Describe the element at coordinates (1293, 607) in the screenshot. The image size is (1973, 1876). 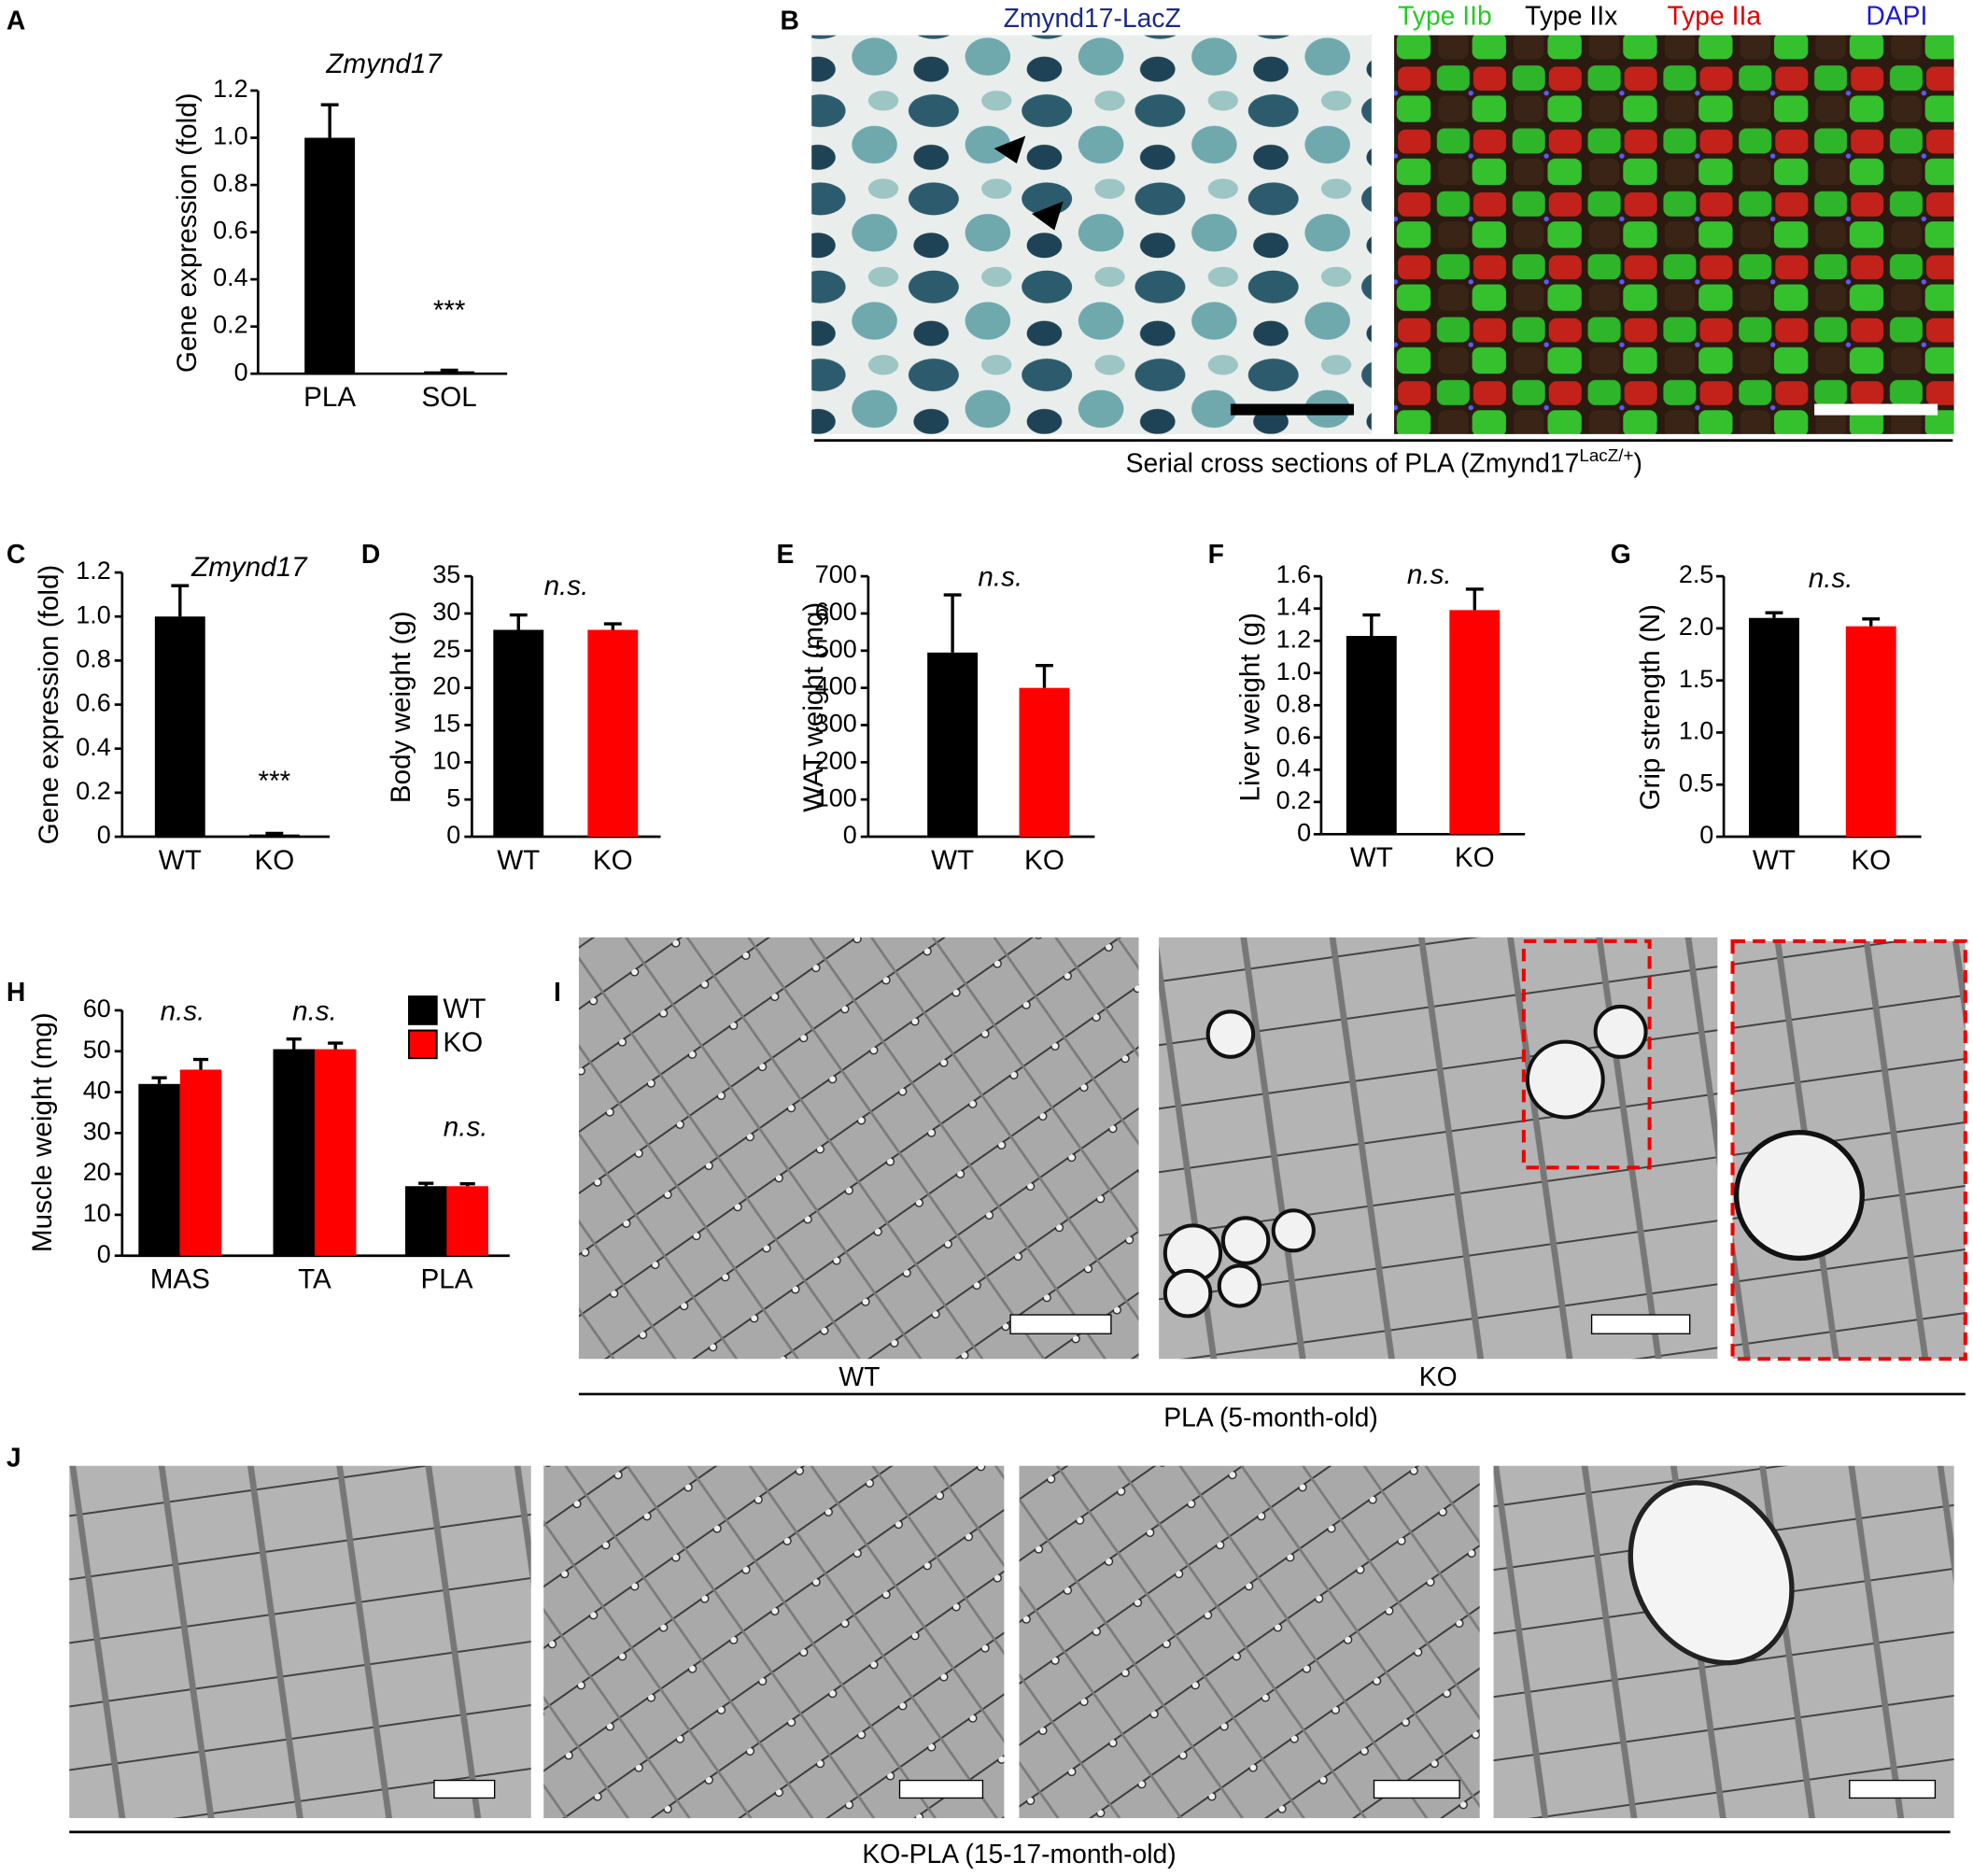
I see `y-tick-label: 1.4` at that location.